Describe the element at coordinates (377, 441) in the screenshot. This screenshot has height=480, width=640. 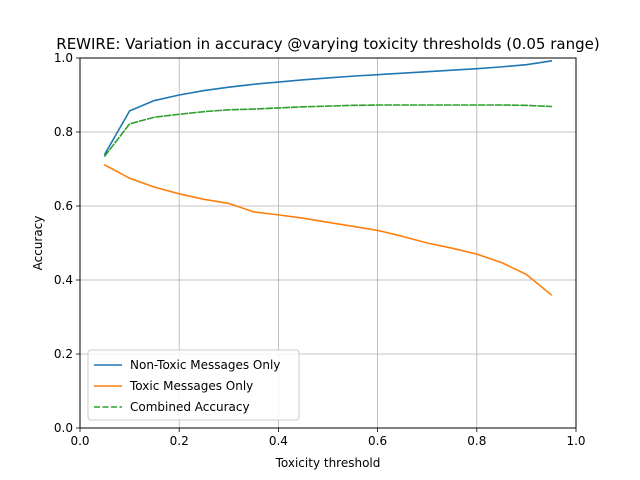
I see `x-tick-label: 0.6` at that location.